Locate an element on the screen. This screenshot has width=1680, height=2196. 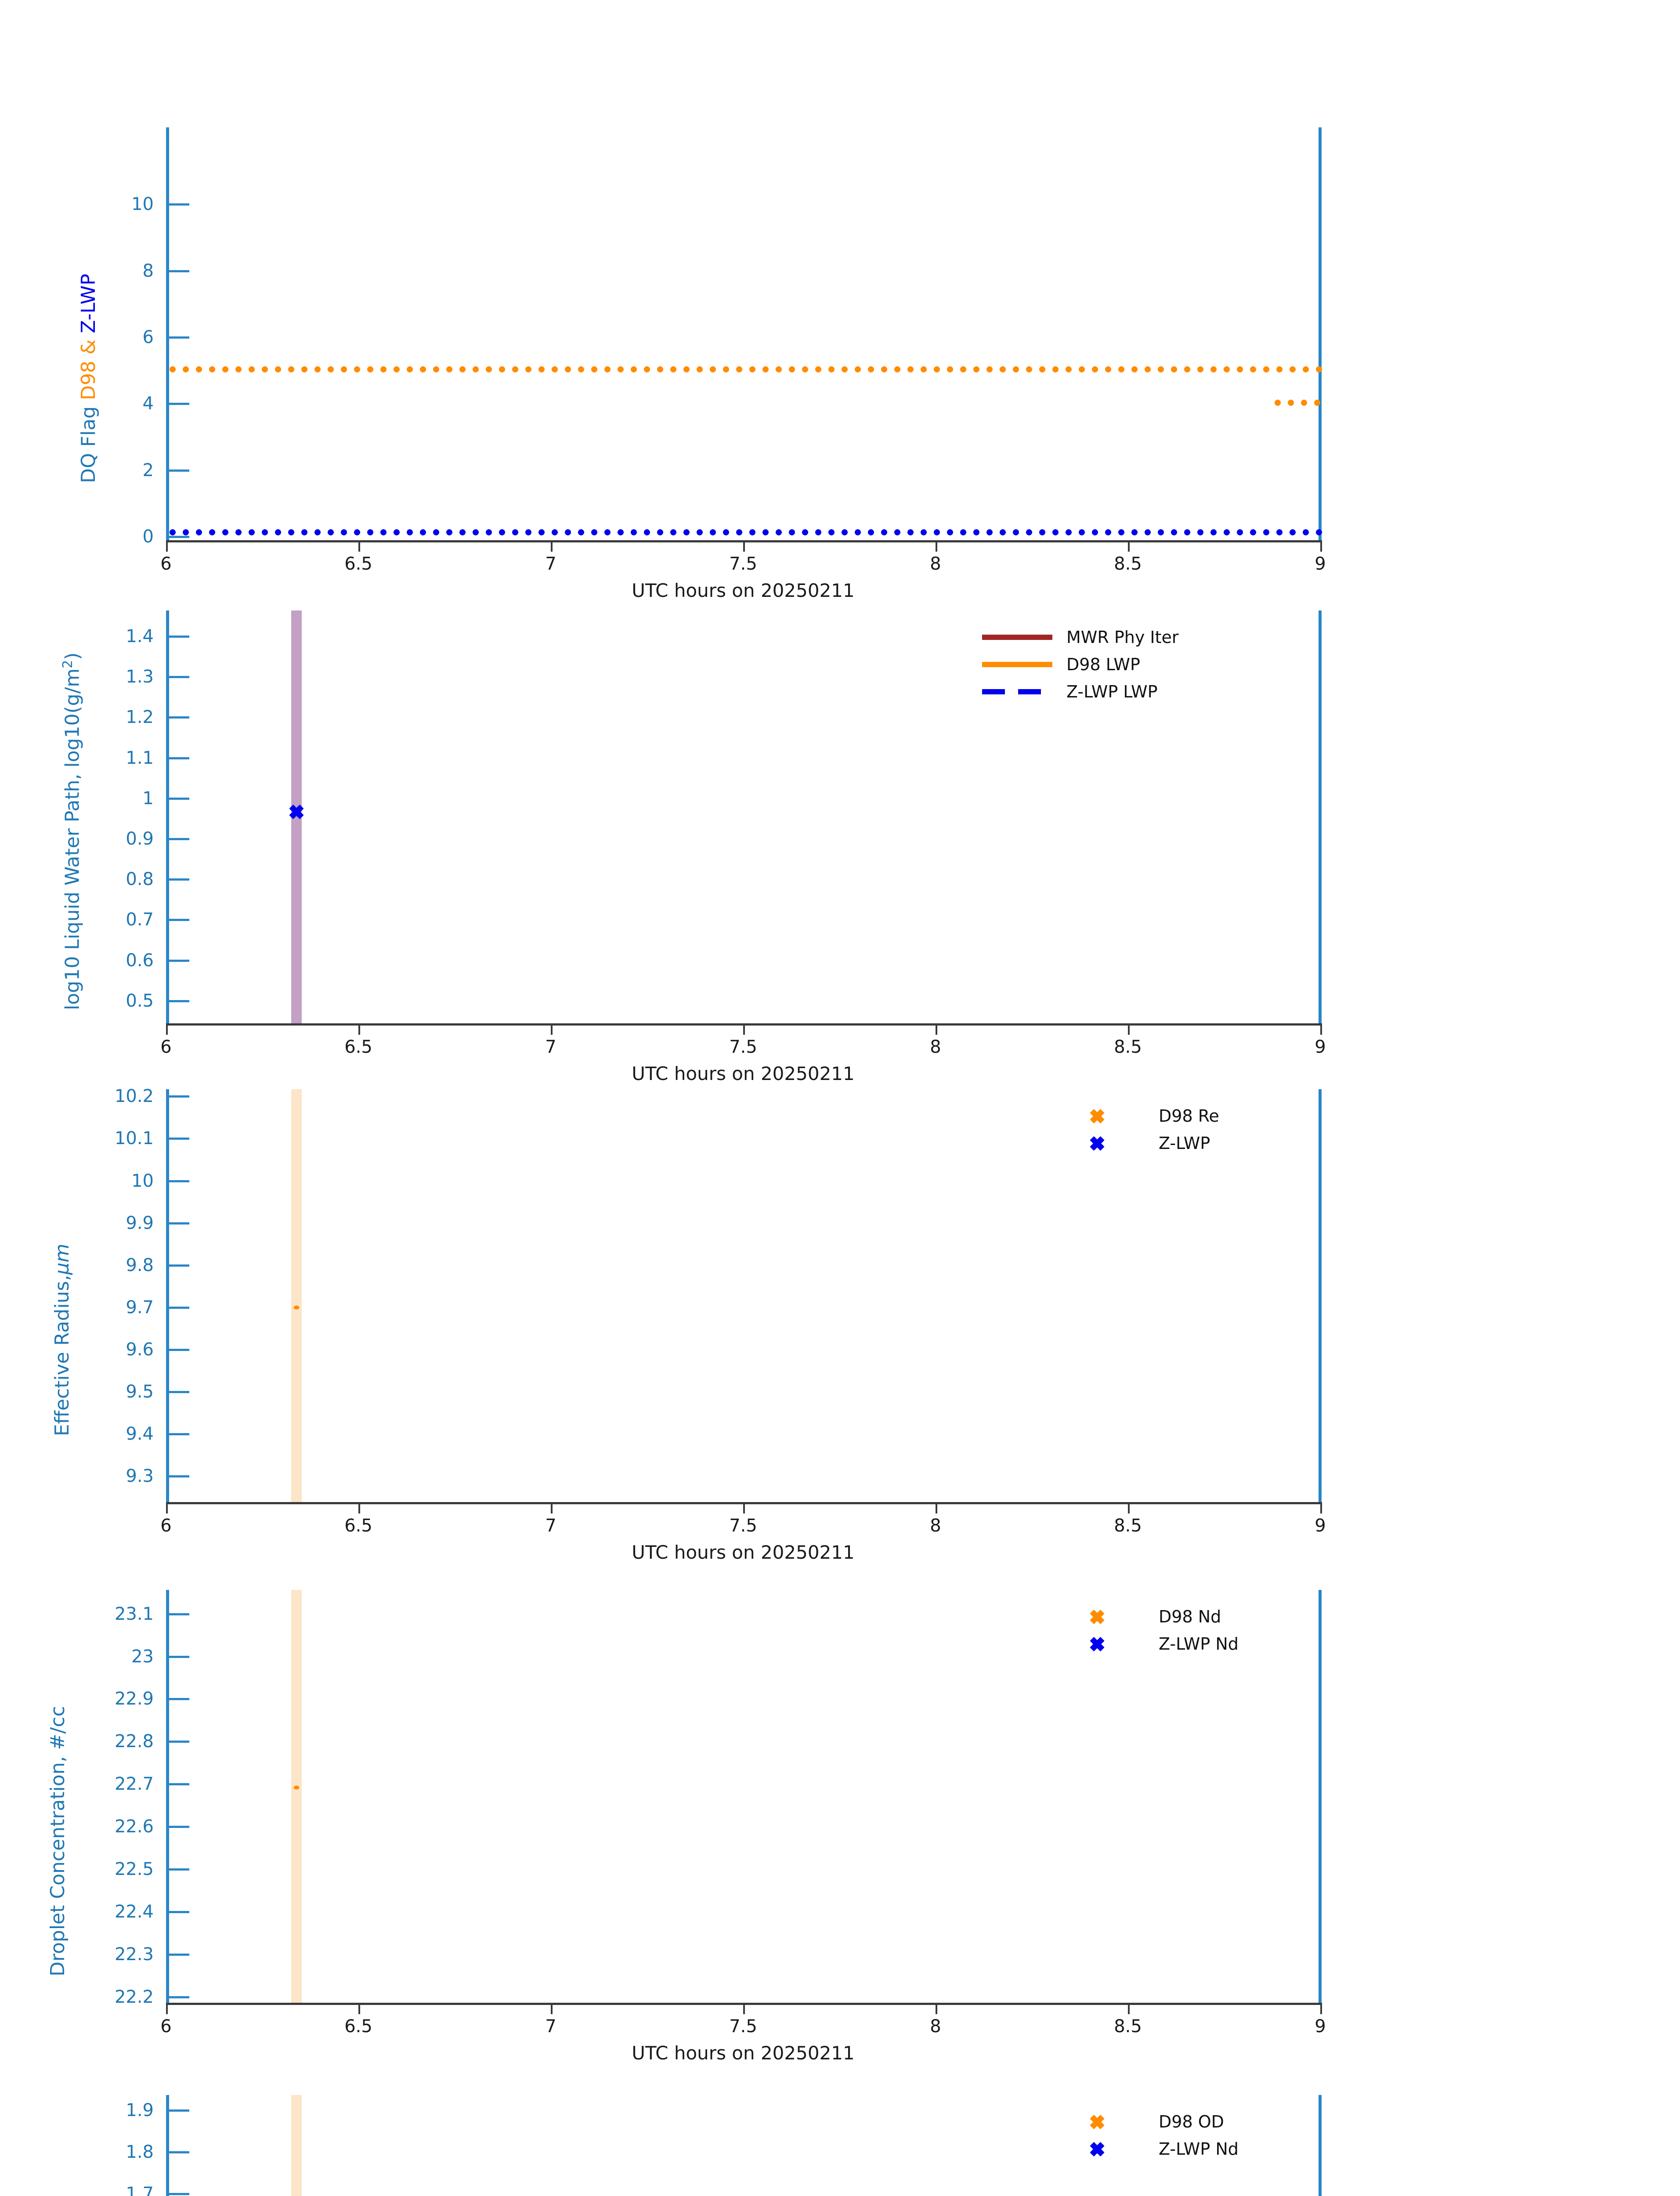
y-tick-10.1 is located at coordinates (179, 1139).